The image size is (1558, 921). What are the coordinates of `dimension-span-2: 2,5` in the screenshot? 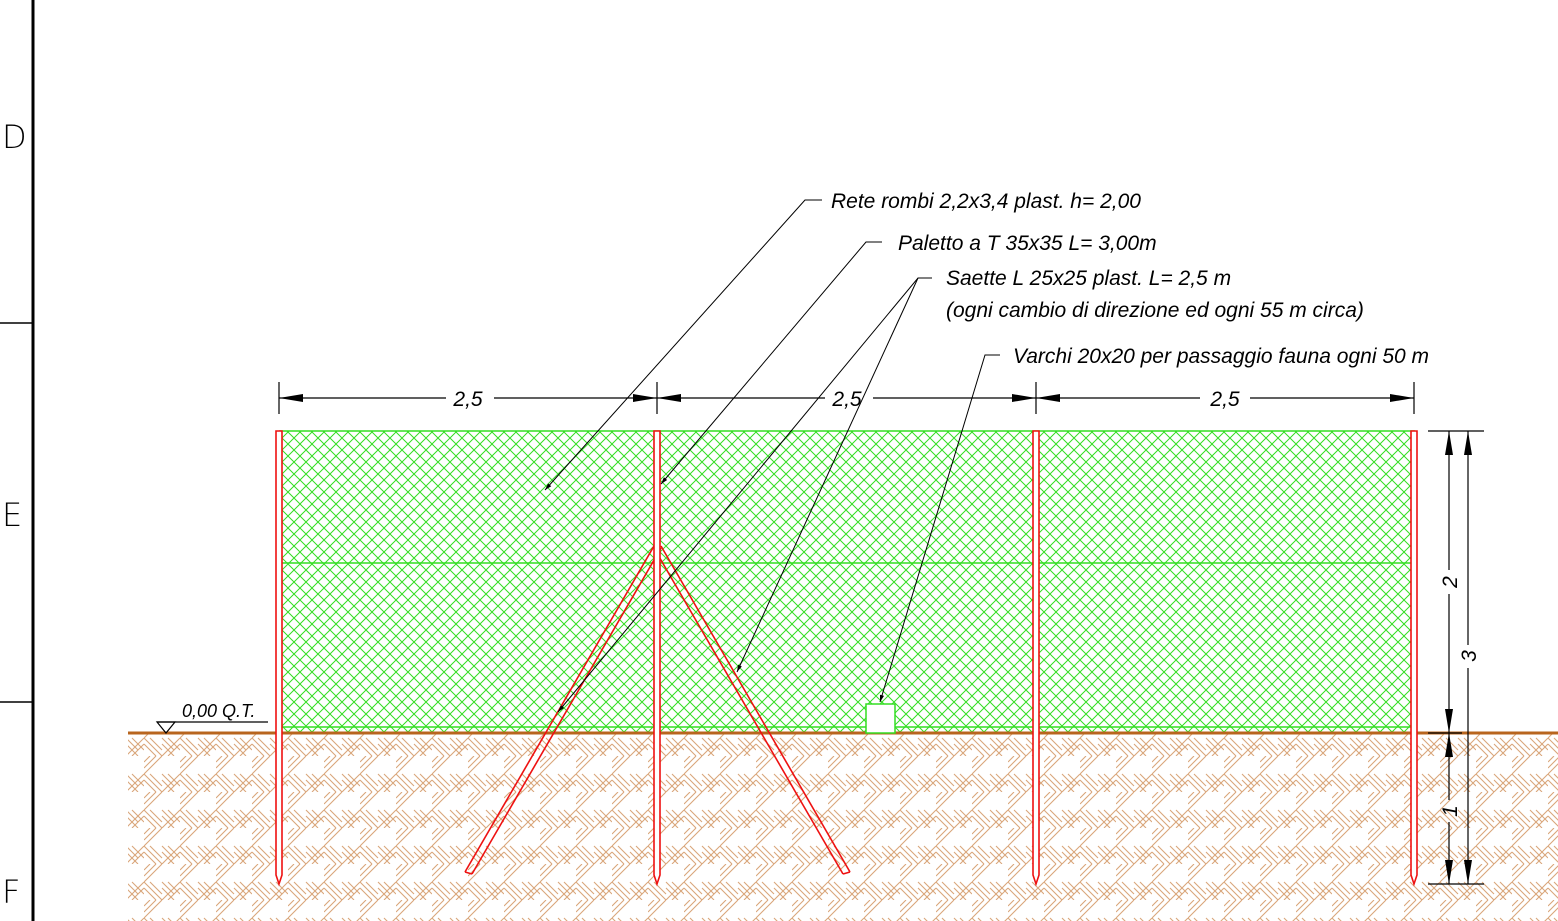 It's located at (846, 399).